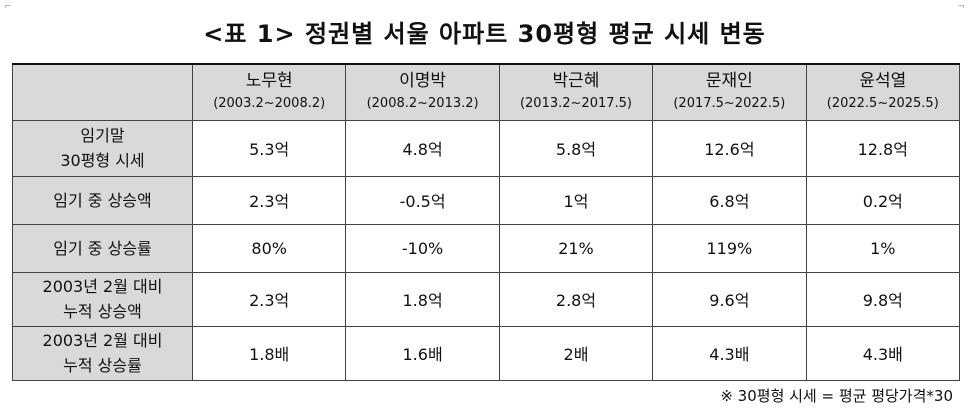  I want to click on table-row: 임기 중 상승률 80% -10% 21% 119% 1%, so click(486, 248).